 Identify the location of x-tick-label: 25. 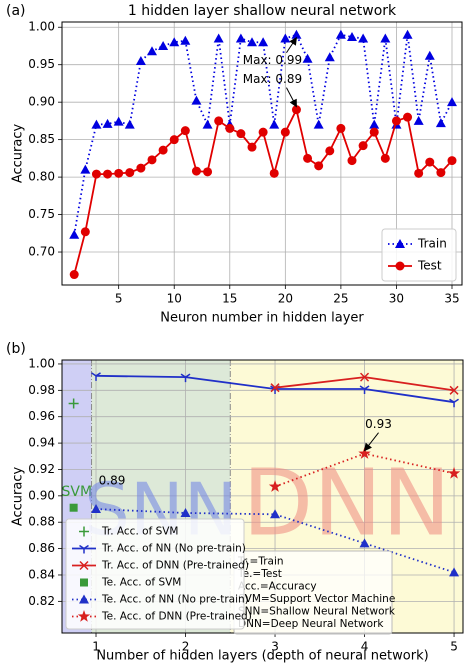
(340, 299).